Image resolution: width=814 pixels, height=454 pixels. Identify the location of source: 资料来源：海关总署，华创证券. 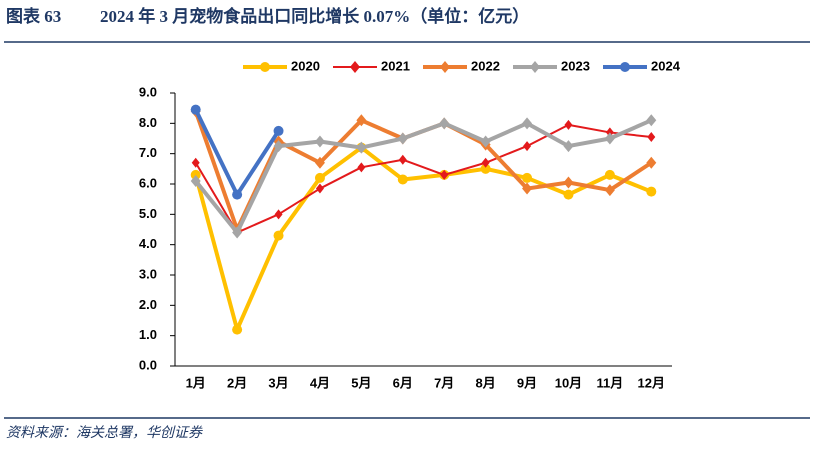
(104, 433).